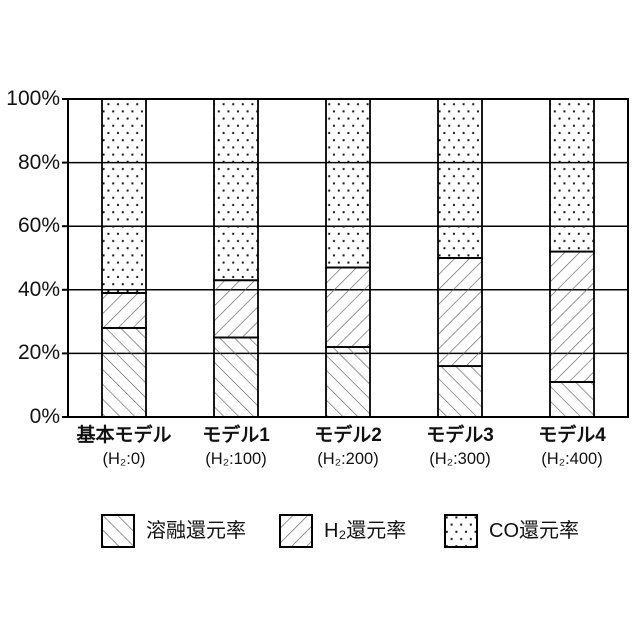  What do you see at coordinates (124, 459) in the screenshot?
I see `category-sublabel: (H₂:0)` at bounding box center [124, 459].